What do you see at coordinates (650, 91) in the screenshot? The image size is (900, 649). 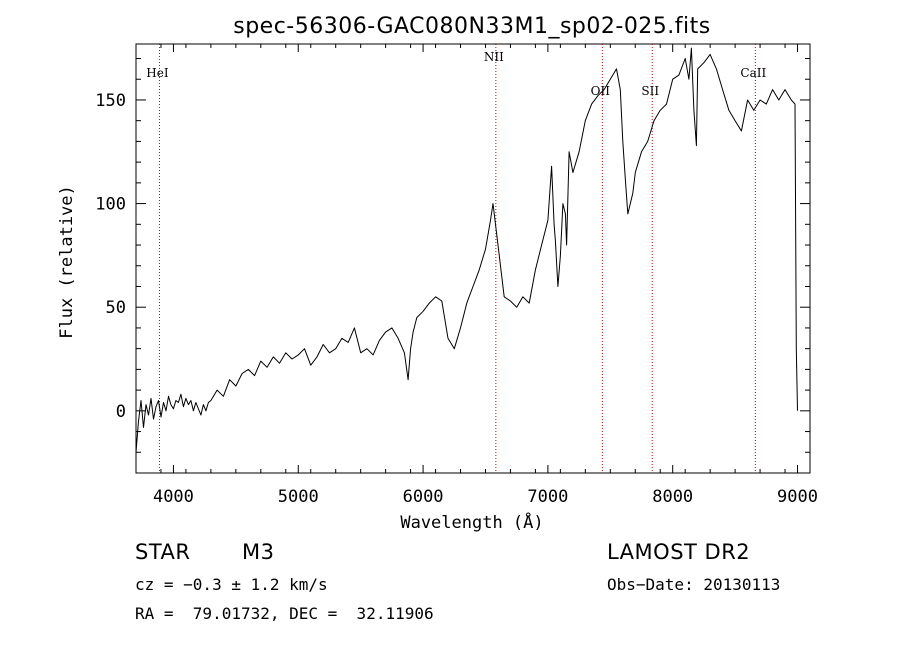 I see `marker-label: SII` at bounding box center [650, 91].